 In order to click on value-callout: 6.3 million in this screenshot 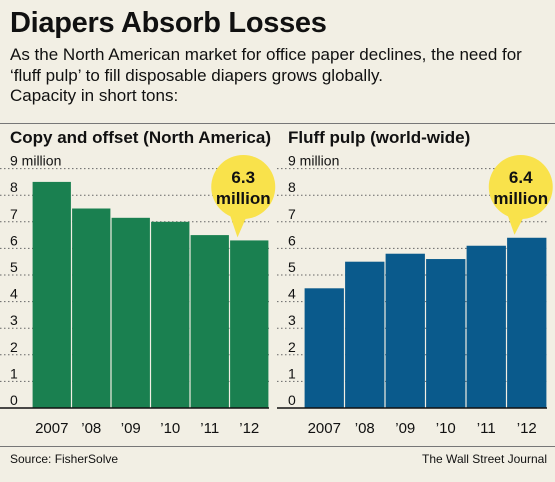, I will do `click(243, 196)`.